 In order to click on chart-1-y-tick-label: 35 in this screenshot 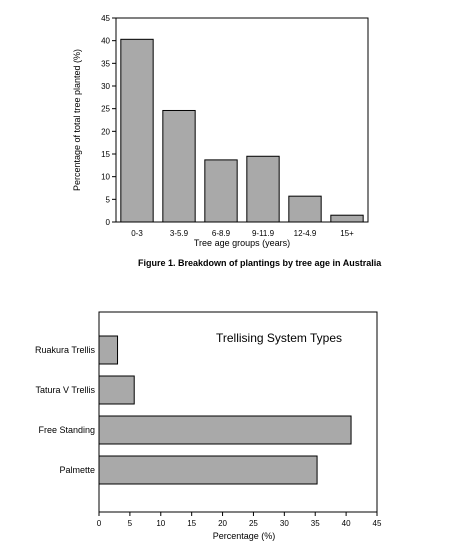, I will do `click(105, 63)`.